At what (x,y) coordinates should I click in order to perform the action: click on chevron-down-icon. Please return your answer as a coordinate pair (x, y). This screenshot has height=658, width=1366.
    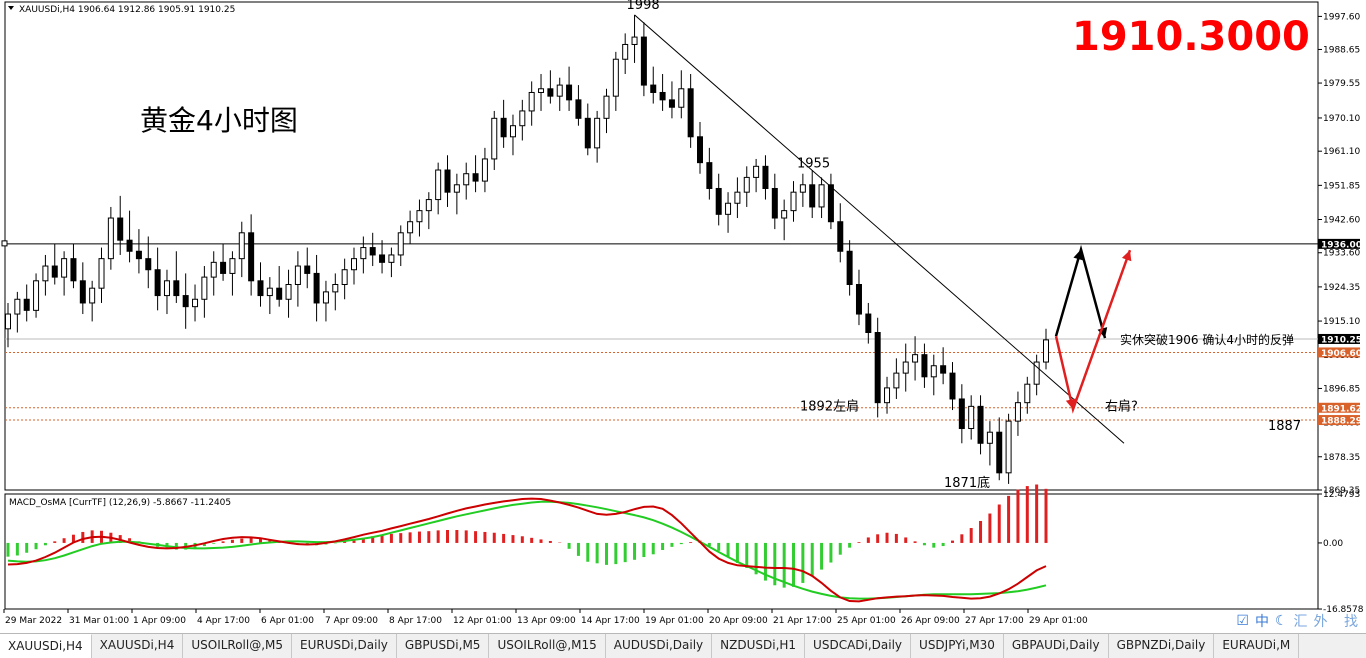
    Looking at the image, I should click on (11, 8).